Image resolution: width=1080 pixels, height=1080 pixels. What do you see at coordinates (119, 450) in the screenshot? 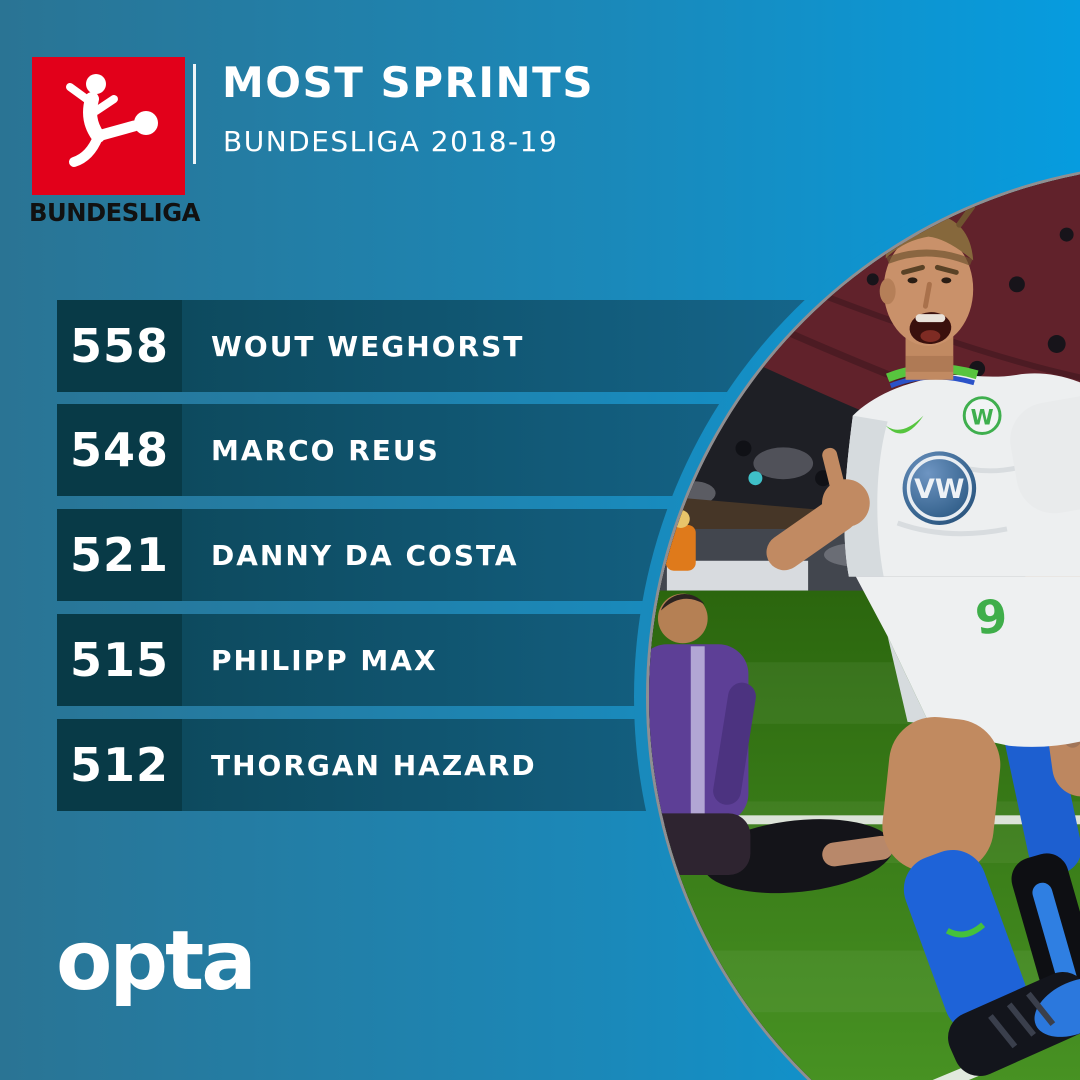
I see `sprint-count: 548` at bounding box center [119, 450].